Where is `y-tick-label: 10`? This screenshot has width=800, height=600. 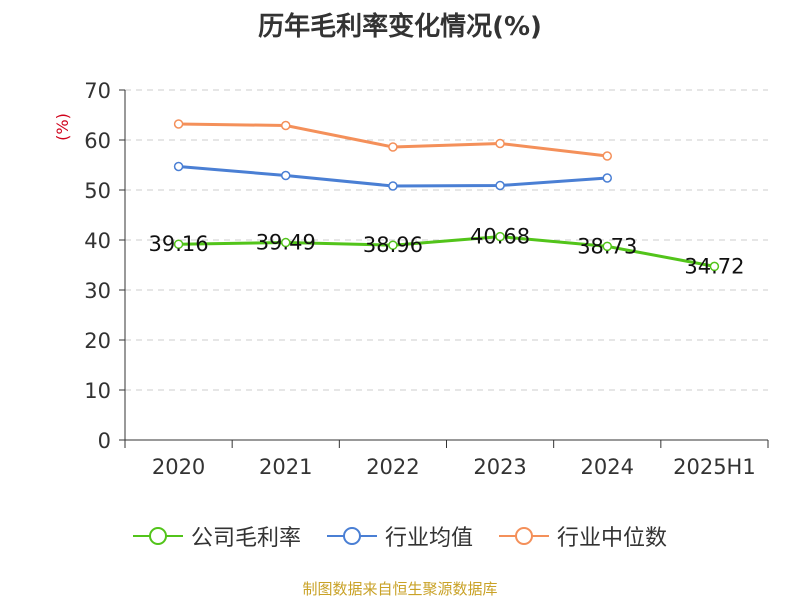
y-tick-label: 10 is located at coordinates (97, 391).